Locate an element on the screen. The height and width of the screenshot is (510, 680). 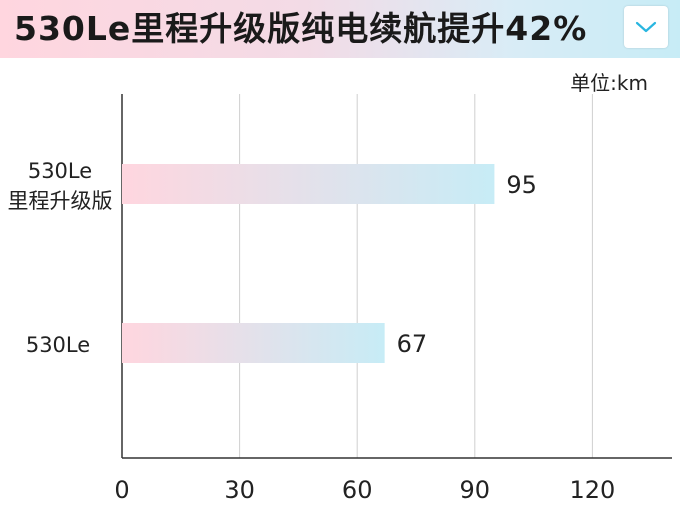
unit-label: 单位:km is located at coordinates (609, 83).